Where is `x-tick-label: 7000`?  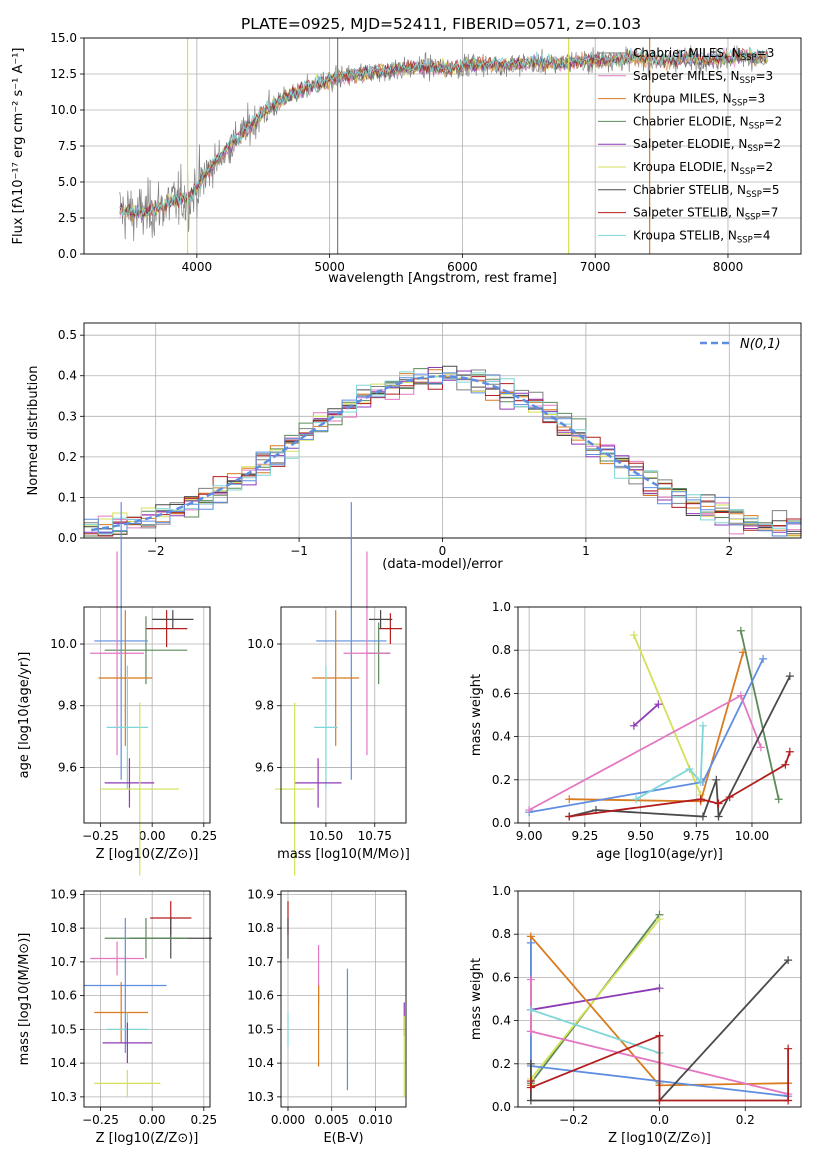 x-tick-label: 7000 is located at coordinates (595, 267).